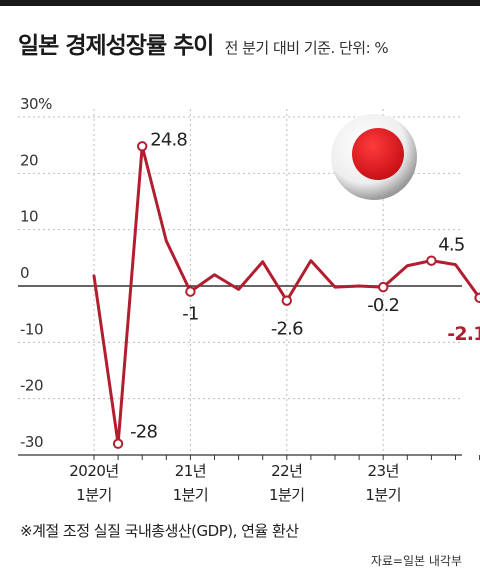  I want to click on title-row: 일본 경제성장률 추이 전 분기 대비 기준. 단위: %, so click(203, 43).